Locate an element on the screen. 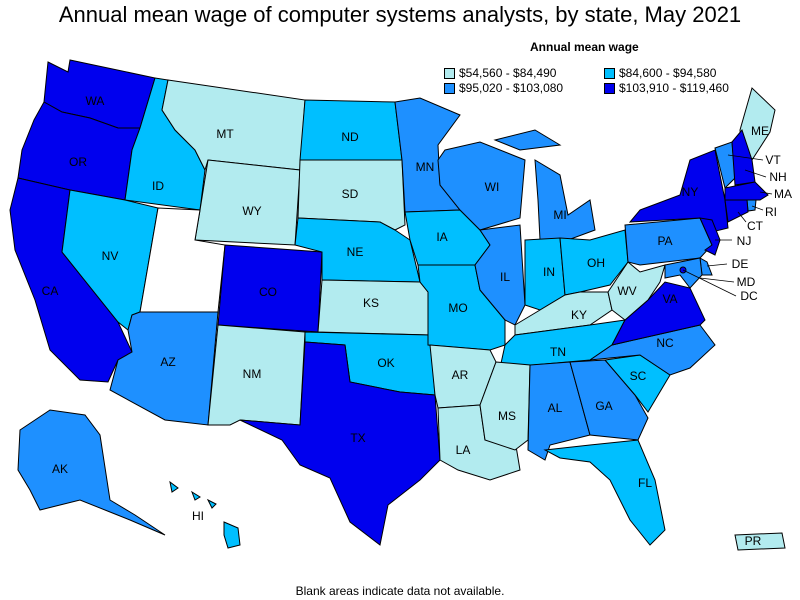 The width and height of the screenshot is (800, 600). label-CA: CA is located at coordinates (50, 291).